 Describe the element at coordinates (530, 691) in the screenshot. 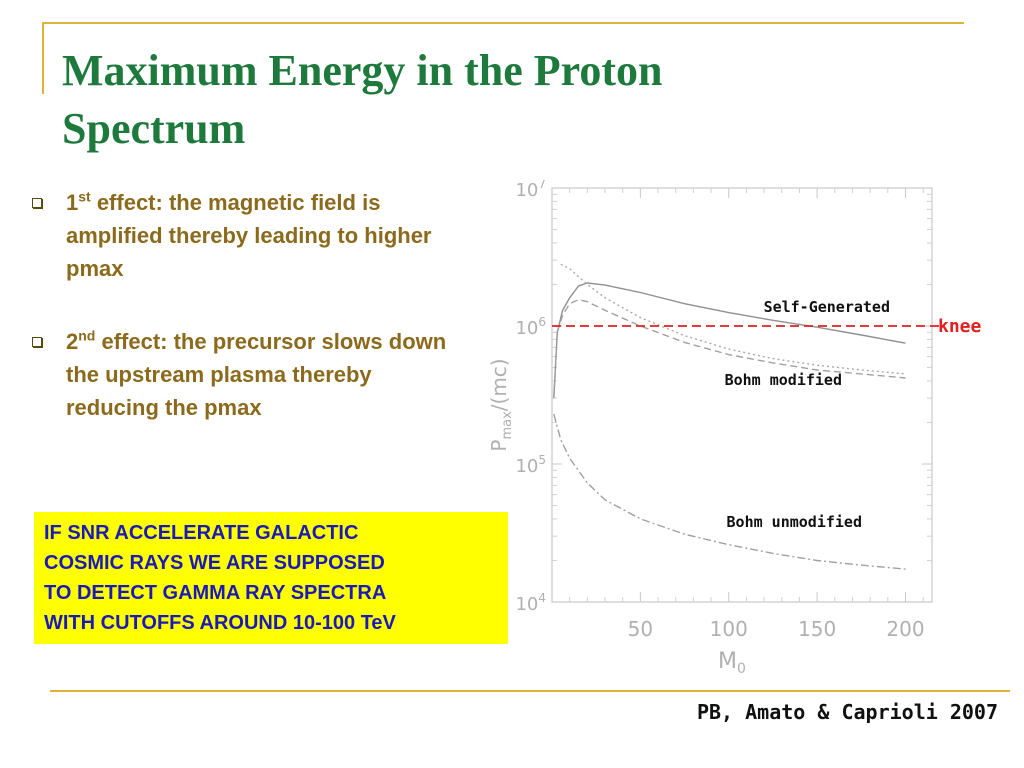

I see `bottom-rule` at that location.